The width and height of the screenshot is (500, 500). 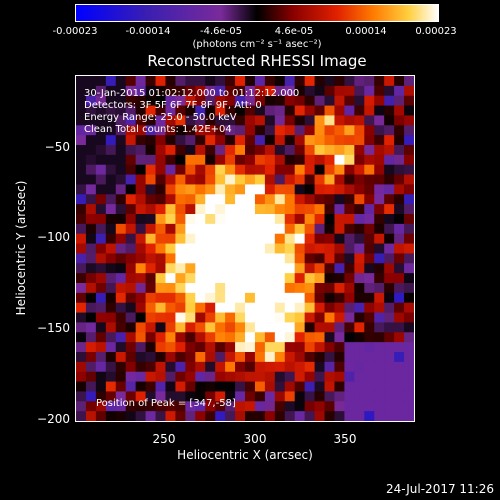 What do you see at coordinates (53, 237) in the screenshot?
I see `y-tick-label: −100` at bounding box center [53, 237].